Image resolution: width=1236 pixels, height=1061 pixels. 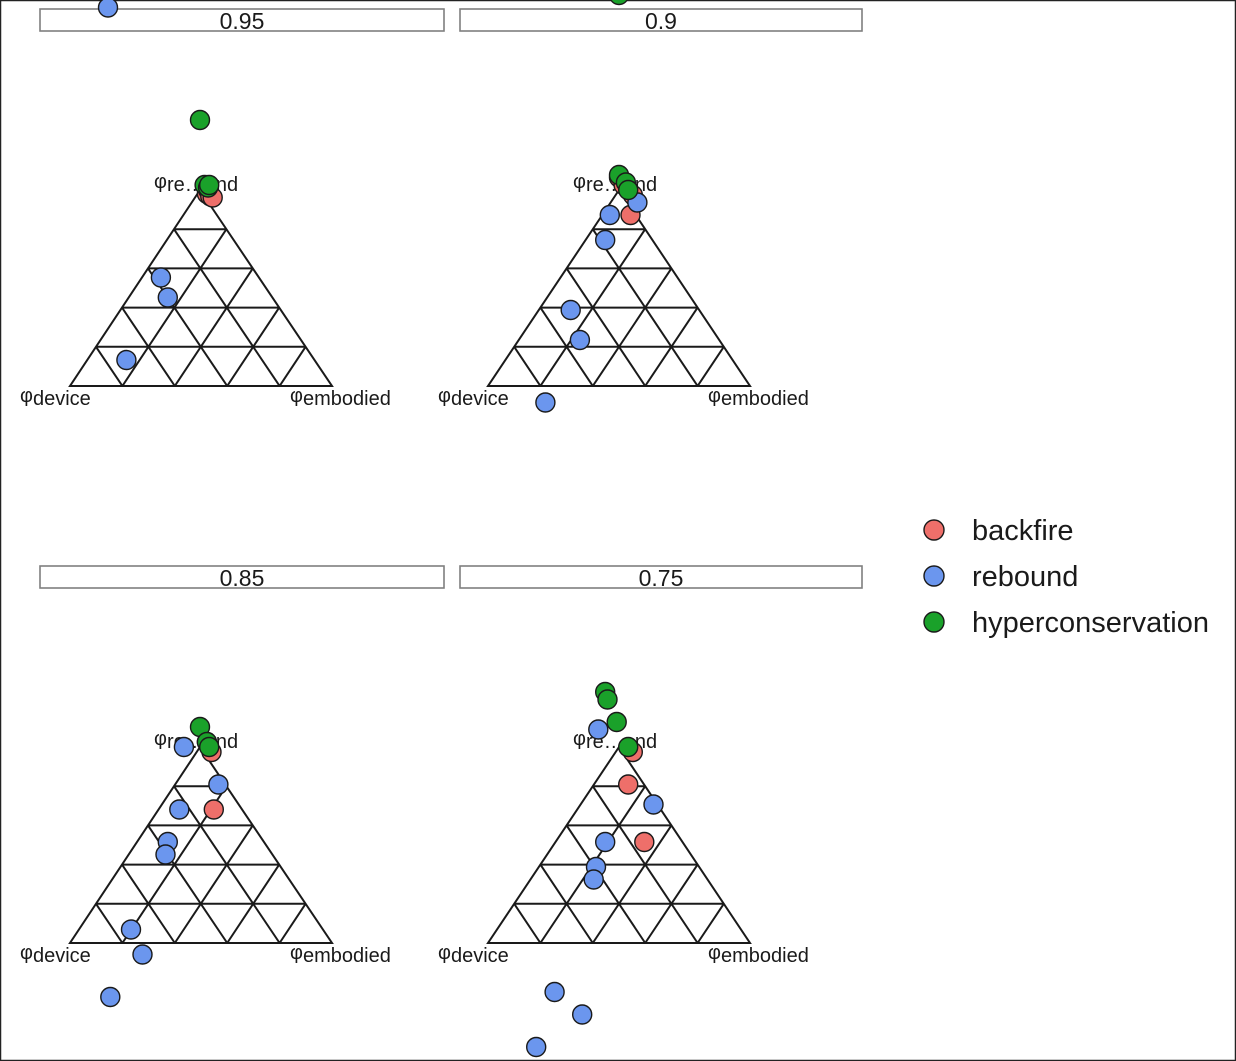 I want to click on facet-panel: 0.9φre…endφdeviceφembodied, so click(x=650, y=206).